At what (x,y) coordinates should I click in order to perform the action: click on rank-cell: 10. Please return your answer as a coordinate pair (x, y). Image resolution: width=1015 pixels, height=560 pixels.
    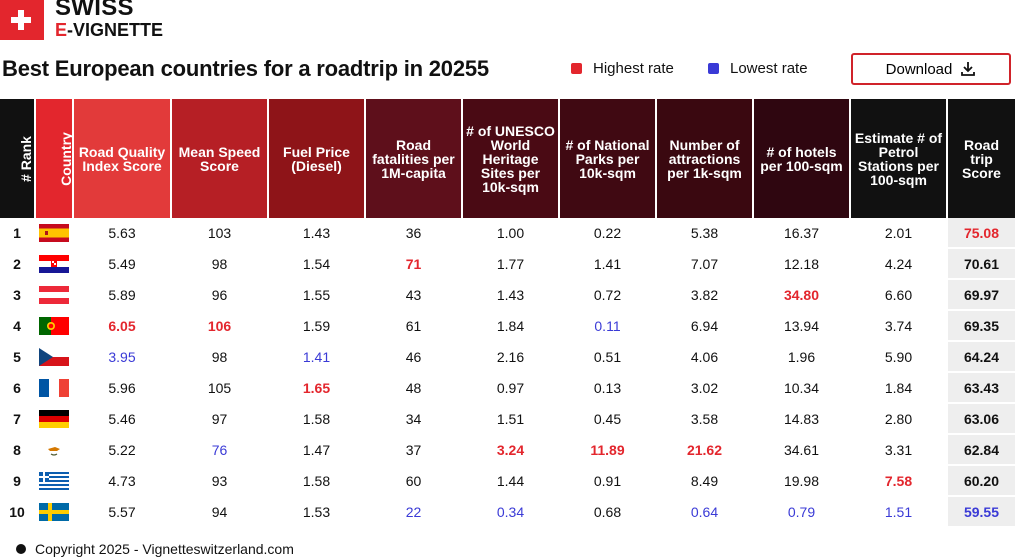
    Looking at the image, I should click on (18, 512).